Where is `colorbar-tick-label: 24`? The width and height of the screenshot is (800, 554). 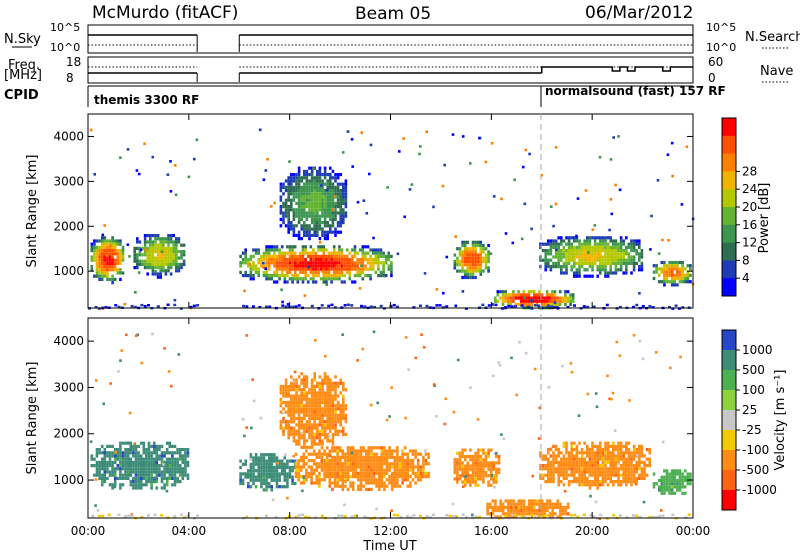
colorbar-tick-label: 24 is located at coordinates (749, 189).